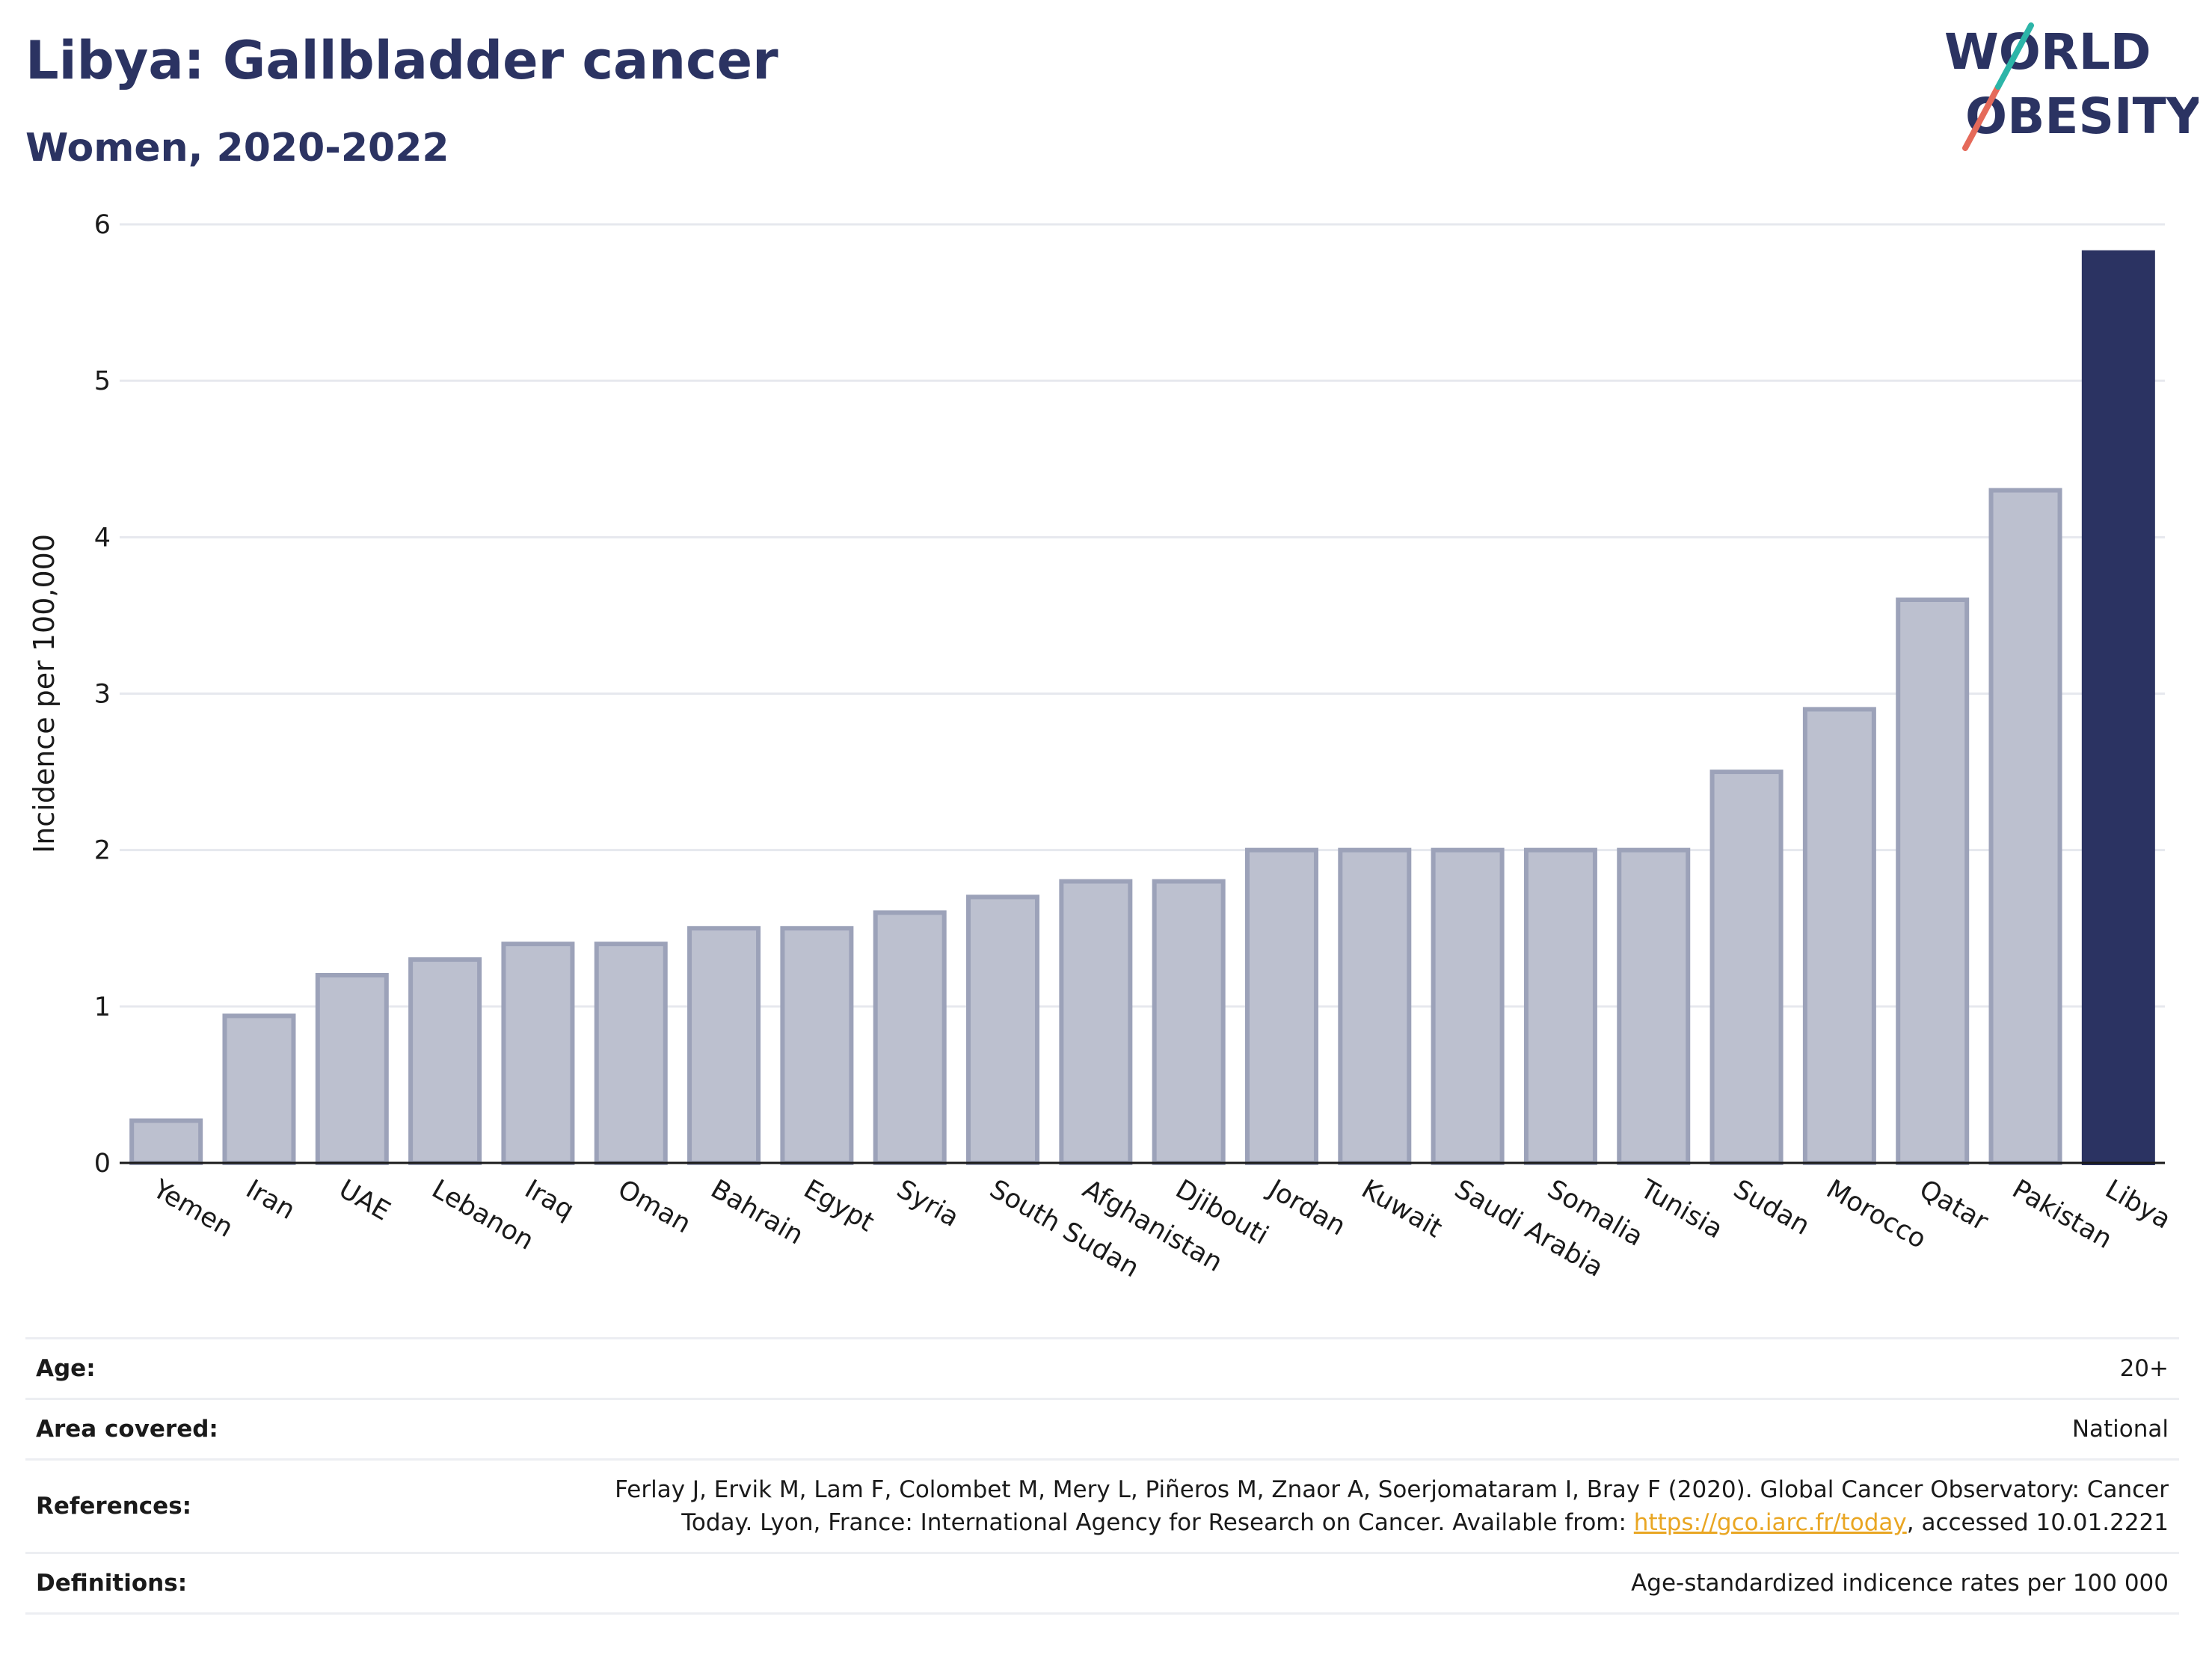 The image size is (2212, 1655). Describe the element at coordinates (1306, 1207) in the screenshot. I see `x-tick-label: Jordan` at that location.